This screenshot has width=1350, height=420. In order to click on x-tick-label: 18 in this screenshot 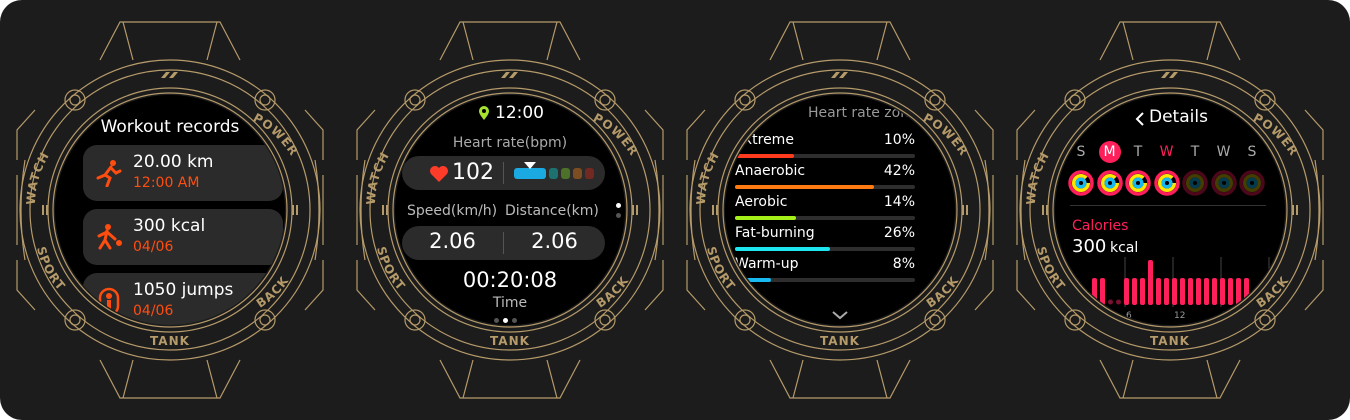, I will do `click(1228, 316)`.